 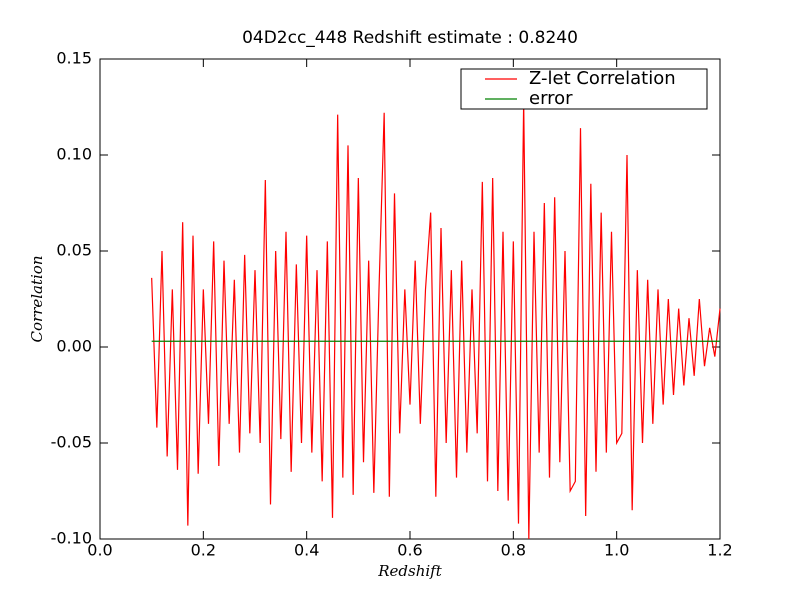 I want to click on x-tick-label: 0.0, so click(x=99, y=550).